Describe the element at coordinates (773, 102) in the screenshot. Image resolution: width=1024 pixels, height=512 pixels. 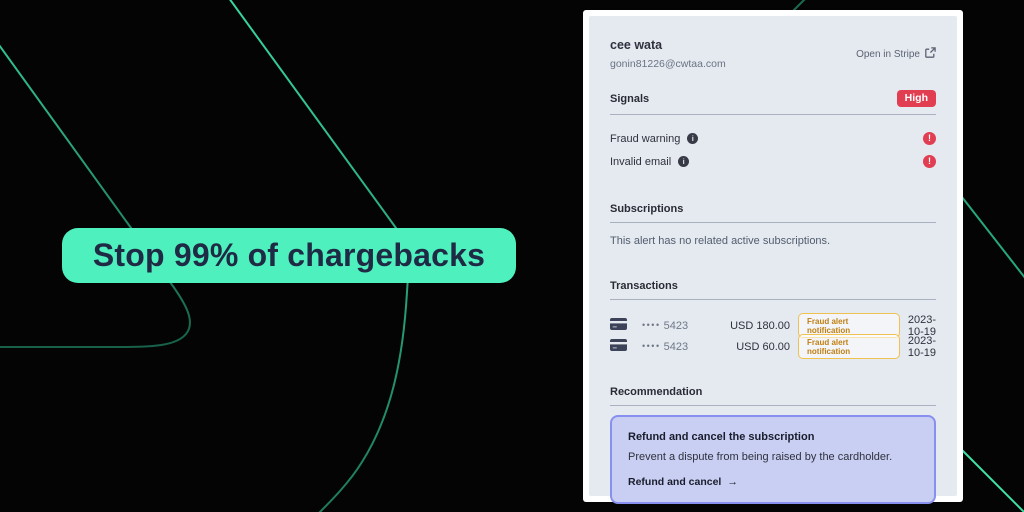
I see `signals-section-header: Signals High` at that location.